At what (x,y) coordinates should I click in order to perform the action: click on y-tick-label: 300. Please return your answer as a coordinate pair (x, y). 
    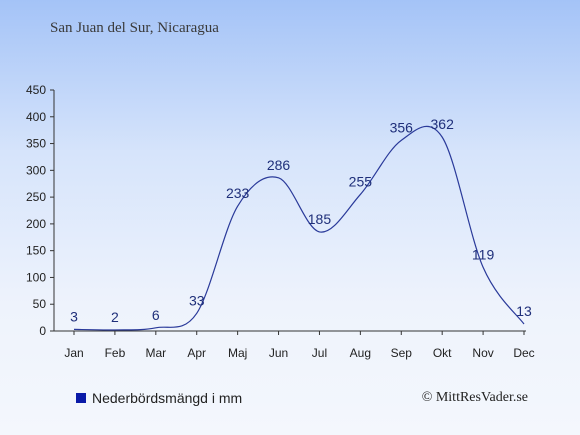
    Looking at the image, I should click on (36, 170).